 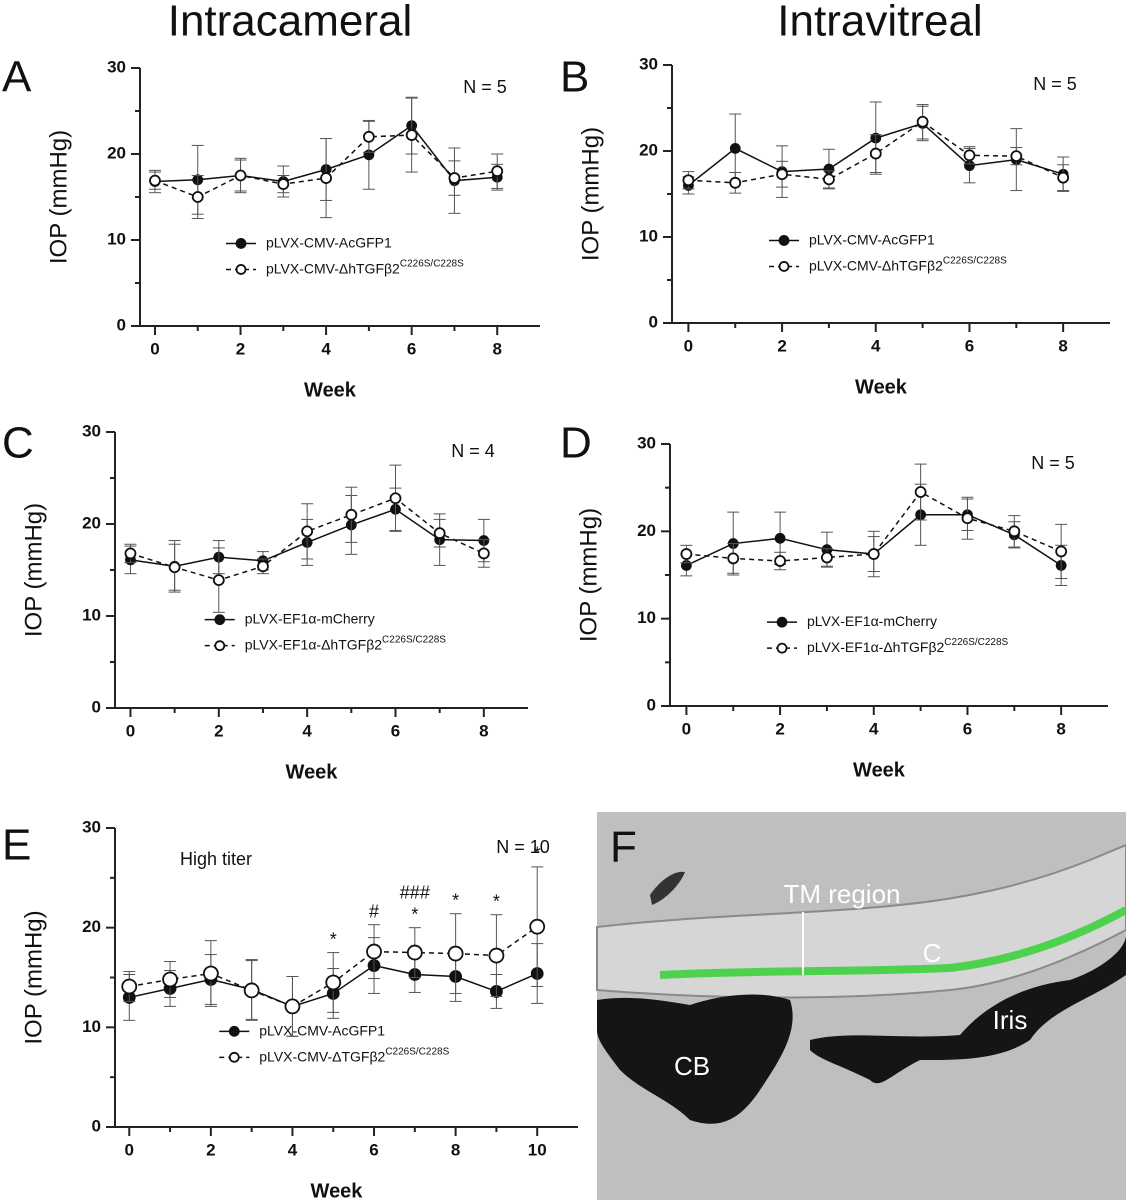 What do you see at coordinates (892, 942) in the screenshot?
I see `green-signal` at bounding box center [892, 942].